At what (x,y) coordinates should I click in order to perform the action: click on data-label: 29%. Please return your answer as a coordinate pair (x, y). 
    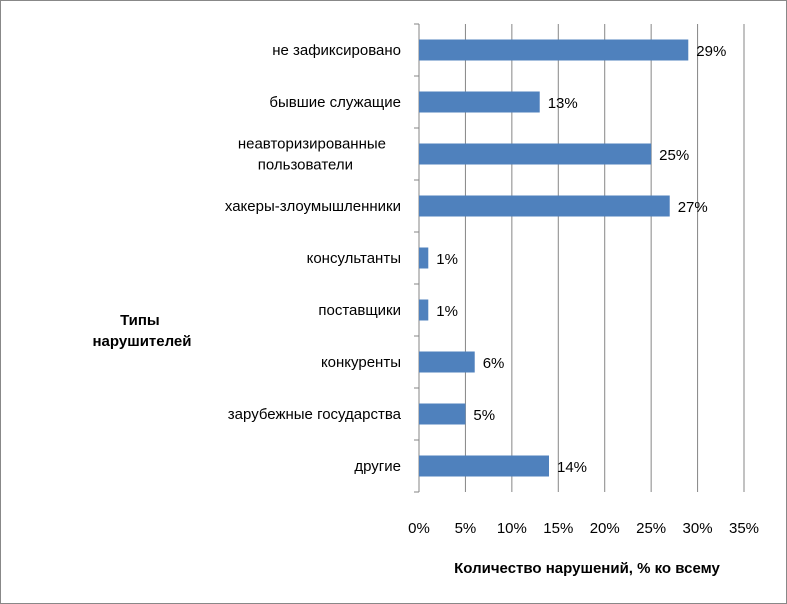
    Looking at the image, I should click on (711, 51).